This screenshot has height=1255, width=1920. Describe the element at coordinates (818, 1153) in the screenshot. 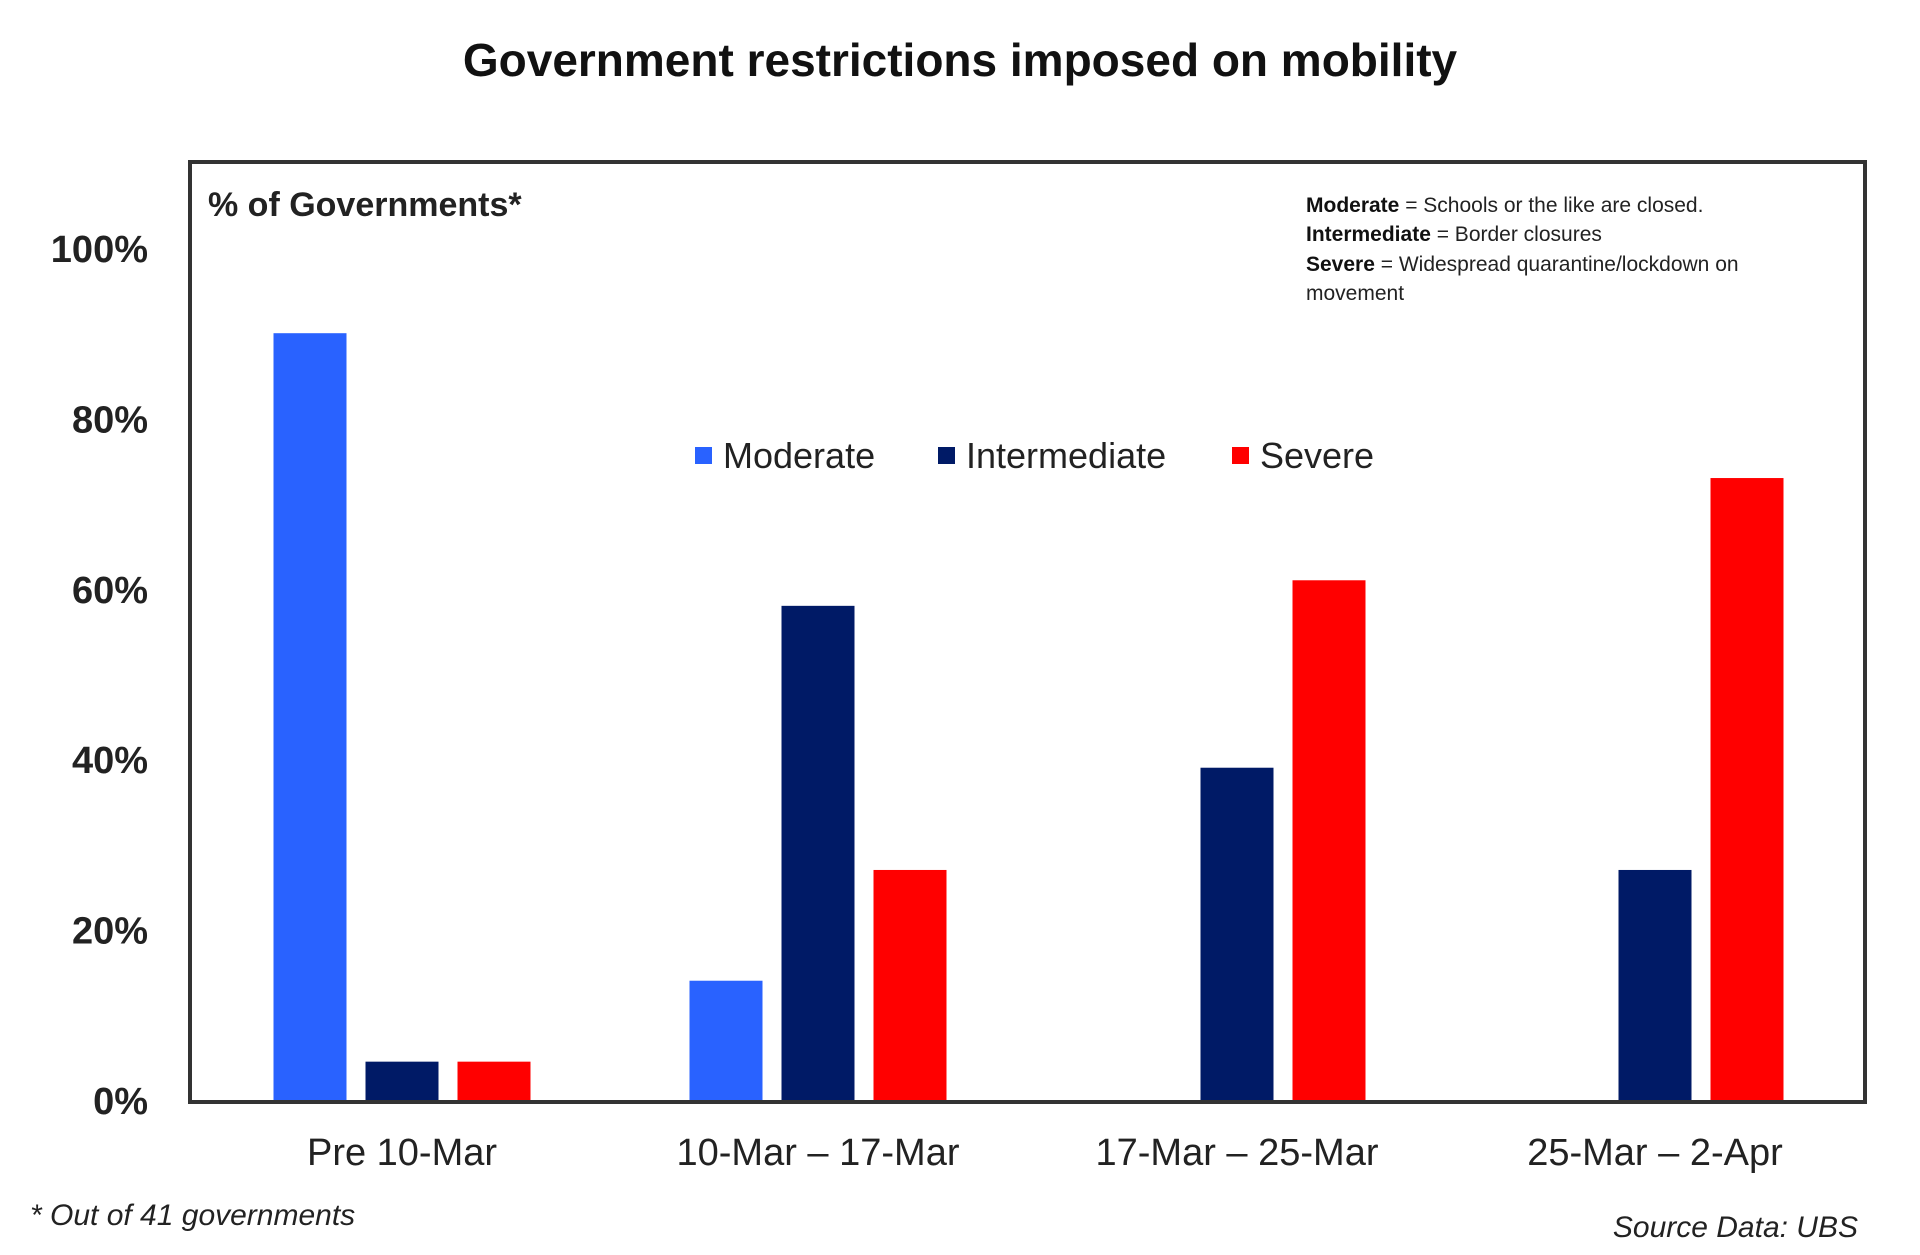

I see `x-category-label: 10-Mar – 17-Mar` at that location.